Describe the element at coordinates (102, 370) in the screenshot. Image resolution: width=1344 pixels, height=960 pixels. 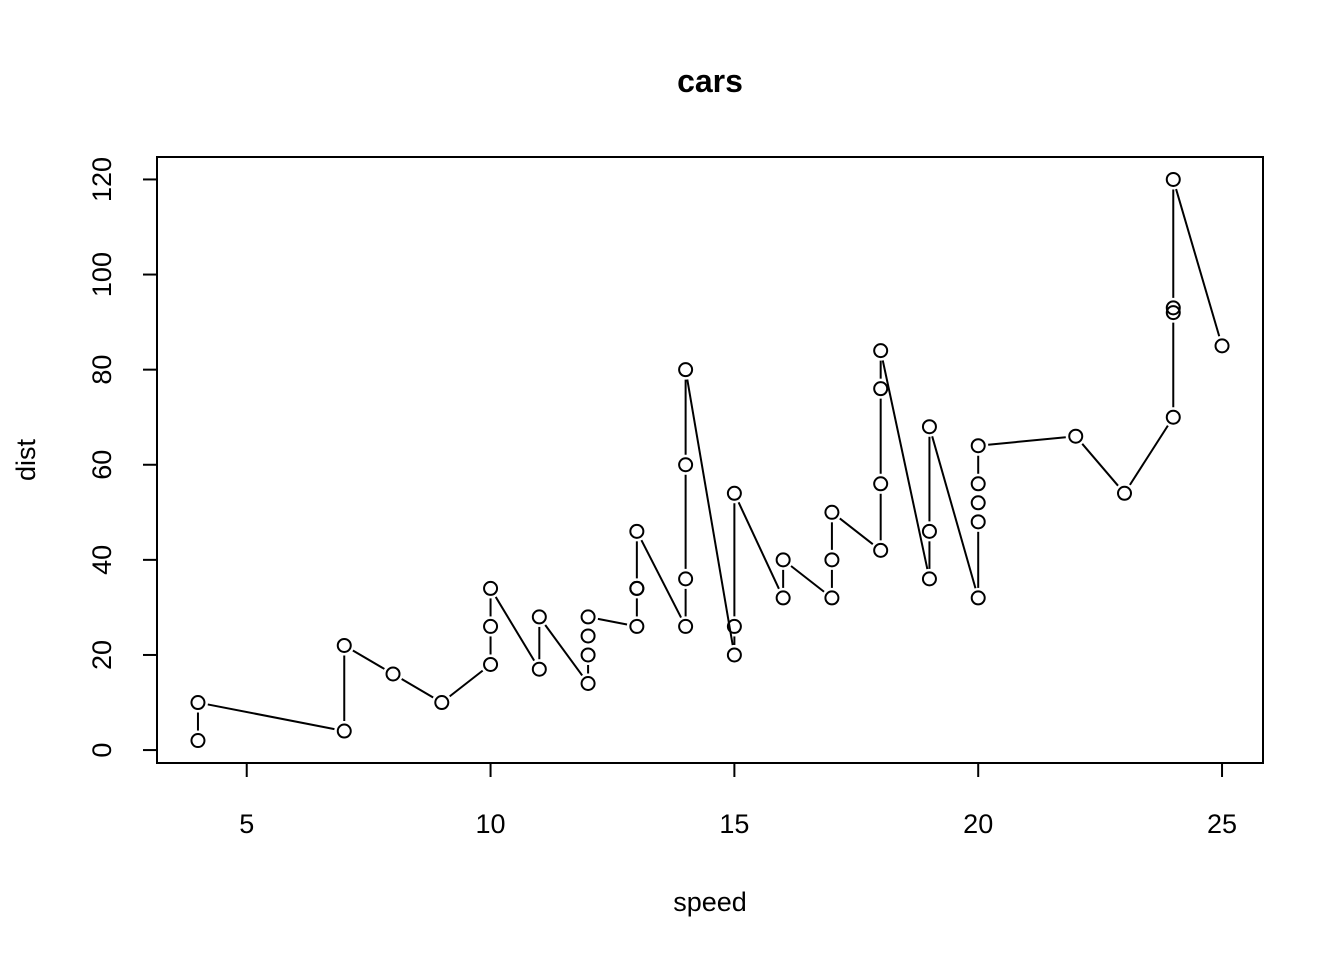
I see `y-tick-label: 80` at that location.